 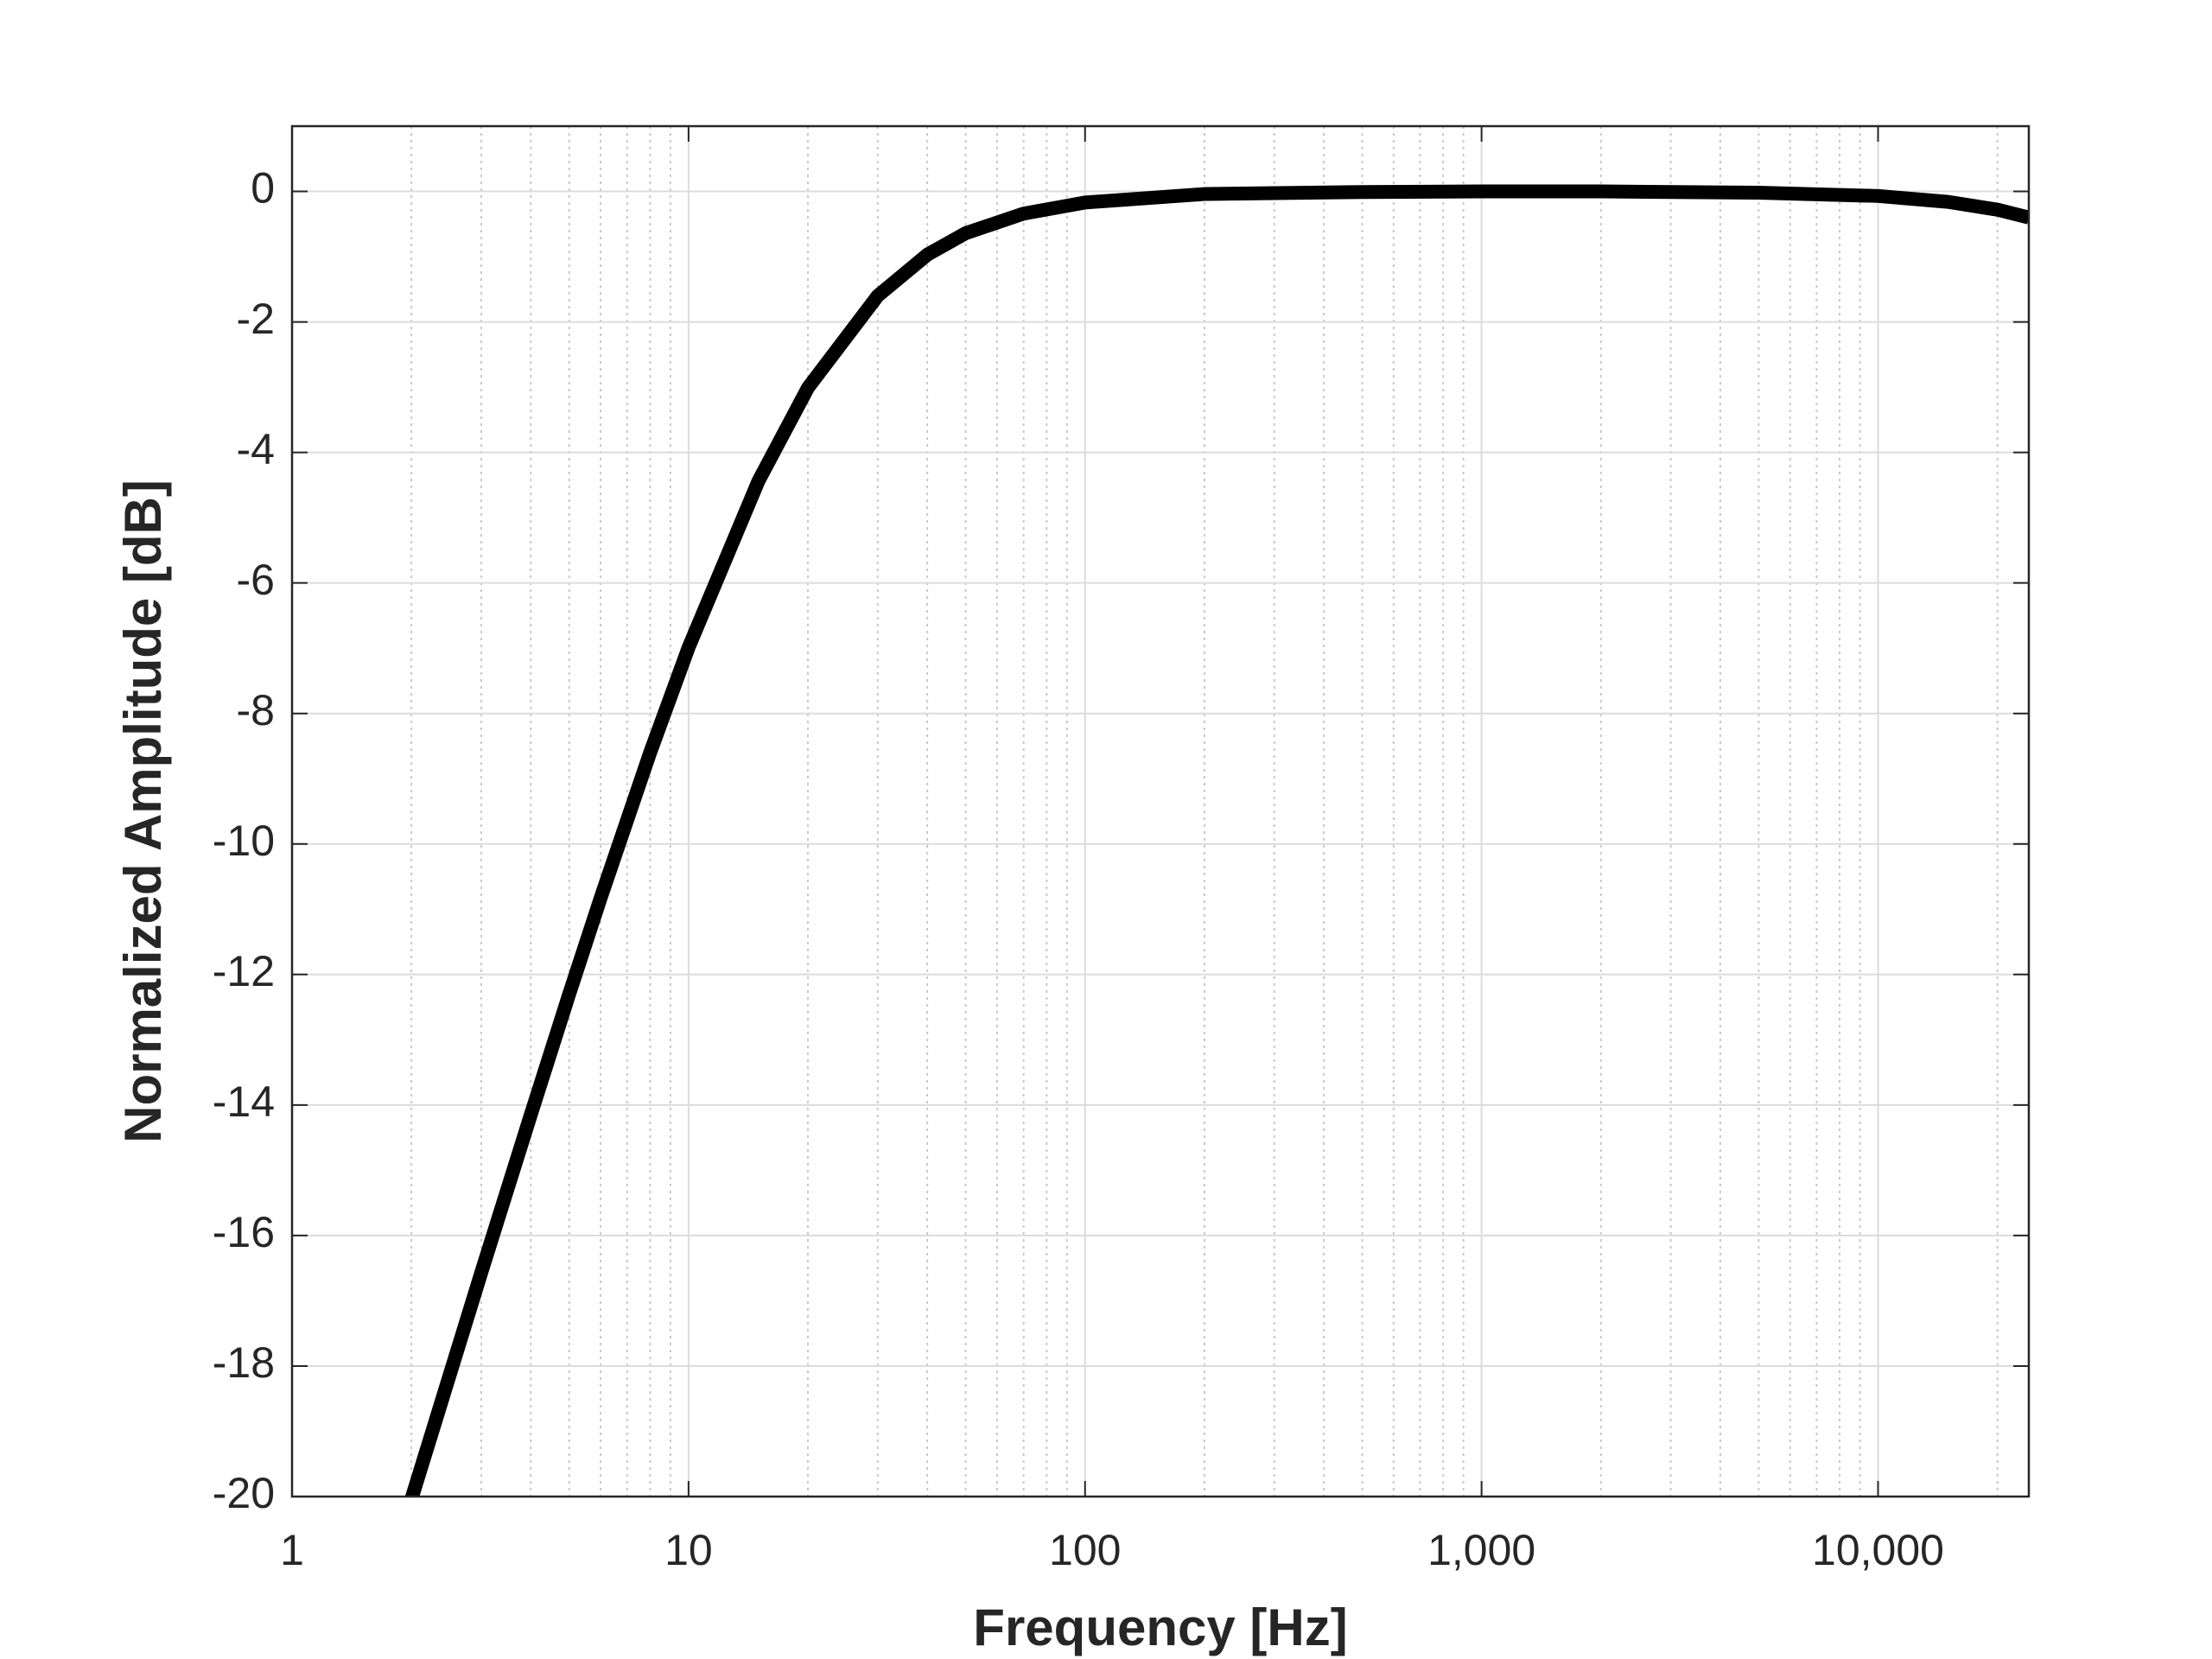 I want to click on x-tick-label: 1, so click(x=292, y=1550).